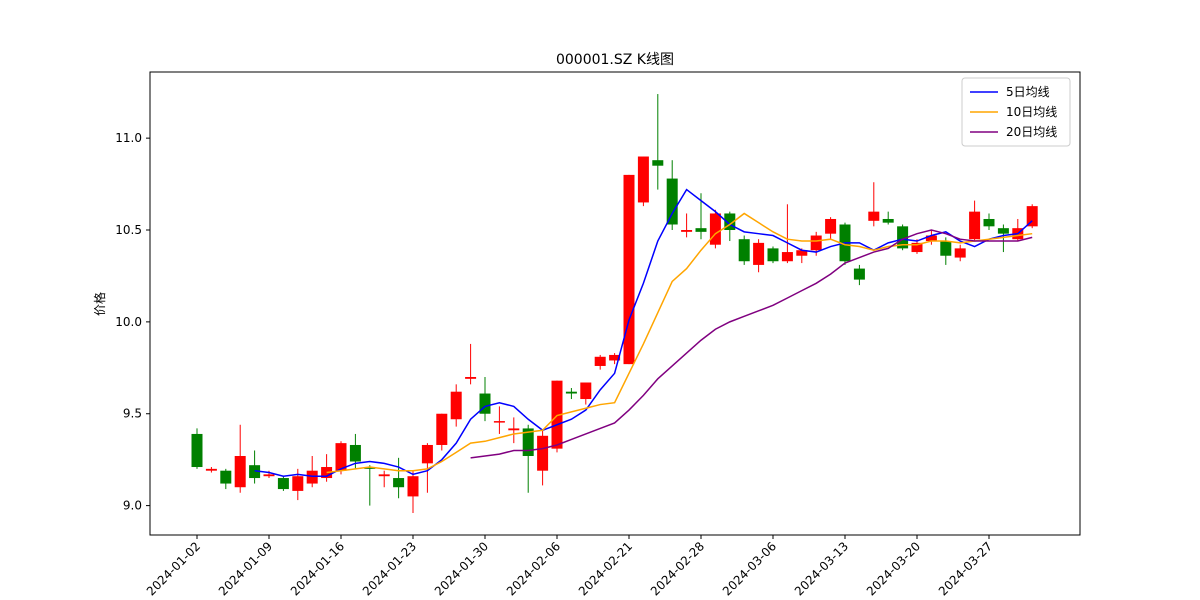 The image size is (1200, 600). I want to click on legend-label: 5日均线, so click(1028, 92).